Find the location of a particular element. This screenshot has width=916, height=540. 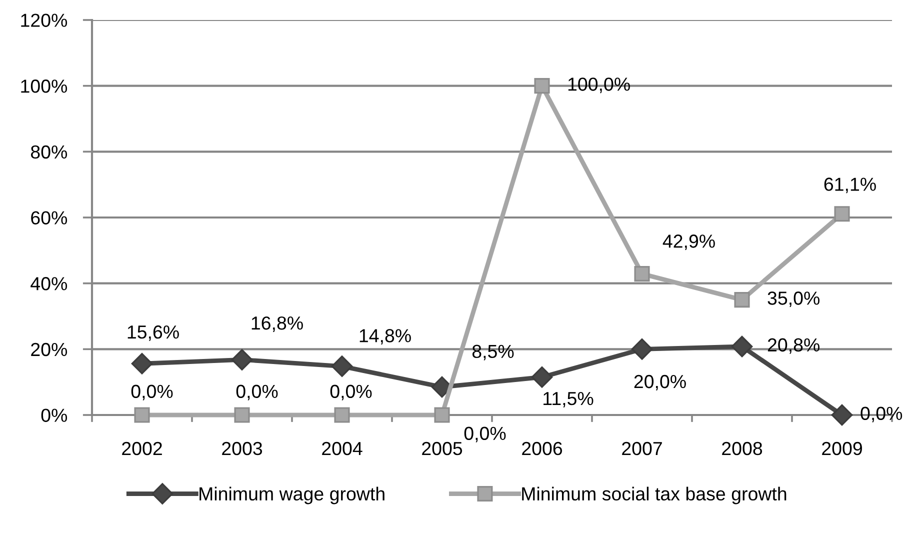

y-tick-label: 60% is located at coordinates (49, 217).